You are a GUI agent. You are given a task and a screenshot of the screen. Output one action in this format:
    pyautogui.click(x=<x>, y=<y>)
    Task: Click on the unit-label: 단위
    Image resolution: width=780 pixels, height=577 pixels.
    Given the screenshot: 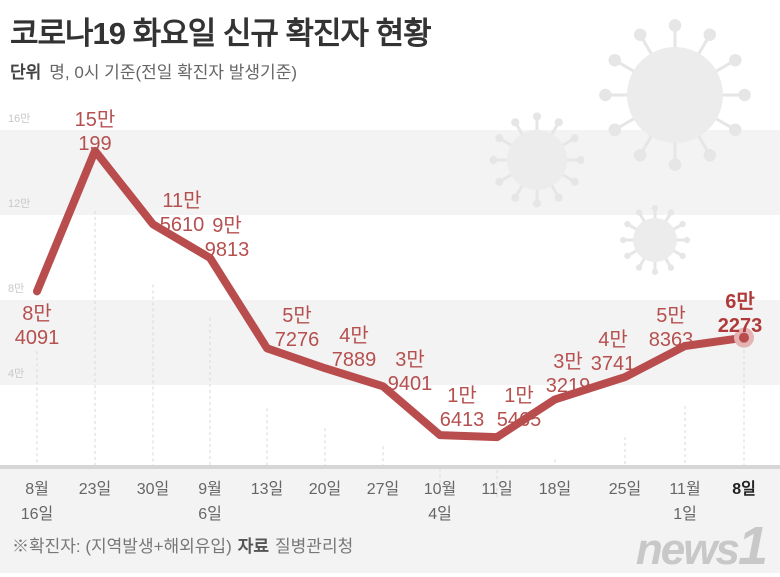 What is the action you would take?
    pyautogui.click(x=26, y=72)
    